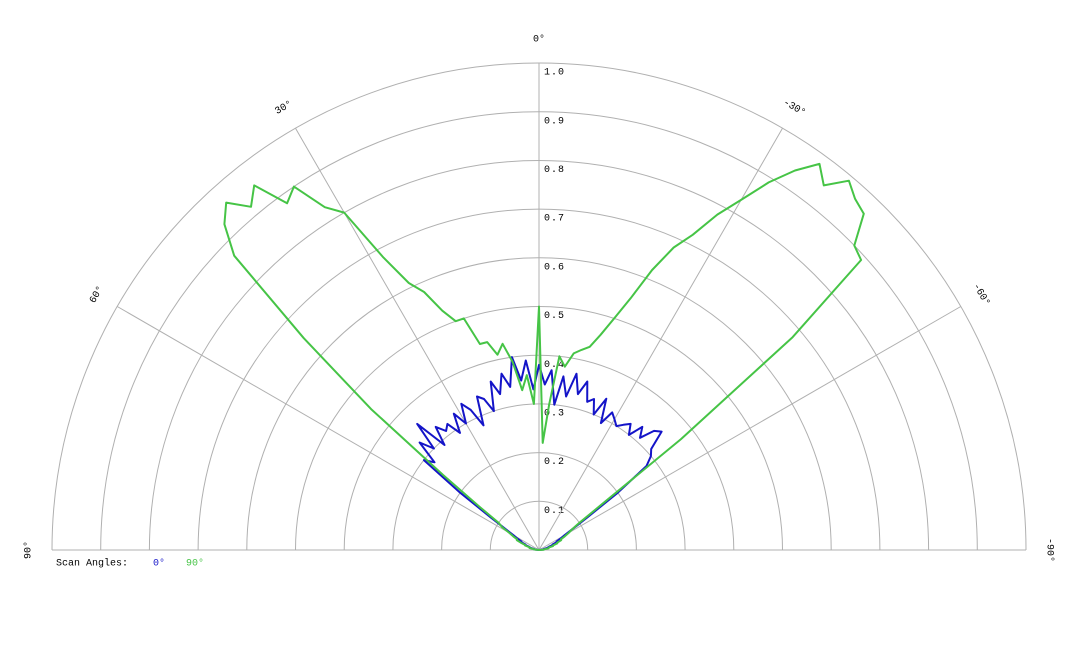 Image resolution: width=1080 pixels, height=653 pixels. Describe the element at coordinates (554, 316) in the screenshot. I see `r-tick-label: 0.5` at that location.